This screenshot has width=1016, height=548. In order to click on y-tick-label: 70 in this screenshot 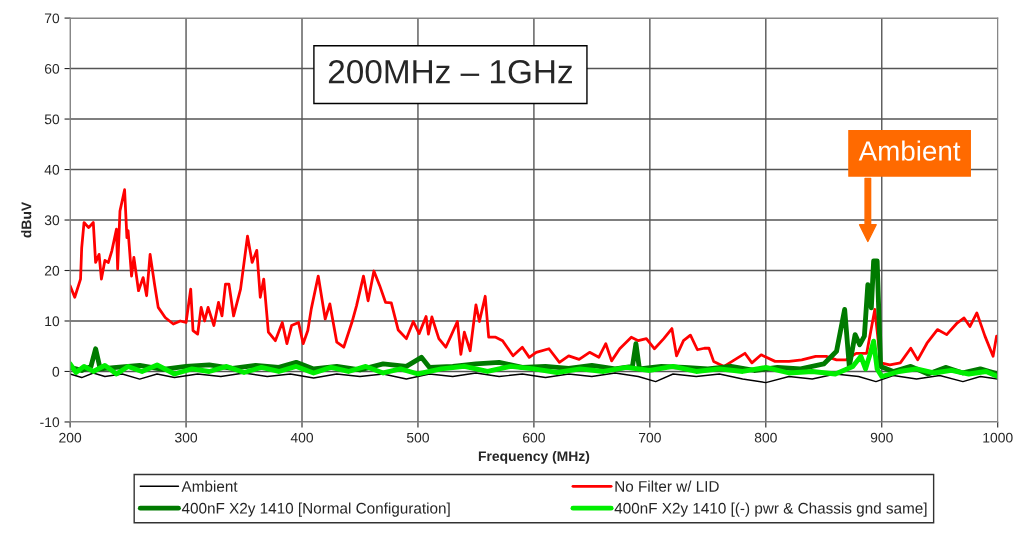, I will do `click(52, 18)`.